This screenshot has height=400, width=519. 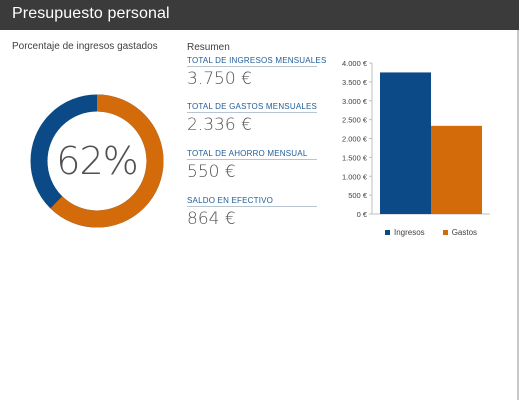 What do you see at coordinates (252, 154) in the screenshot?
I see `metric-label: TOTAL DE AHORRO MENSUAL` at bounding box center [252, 154].